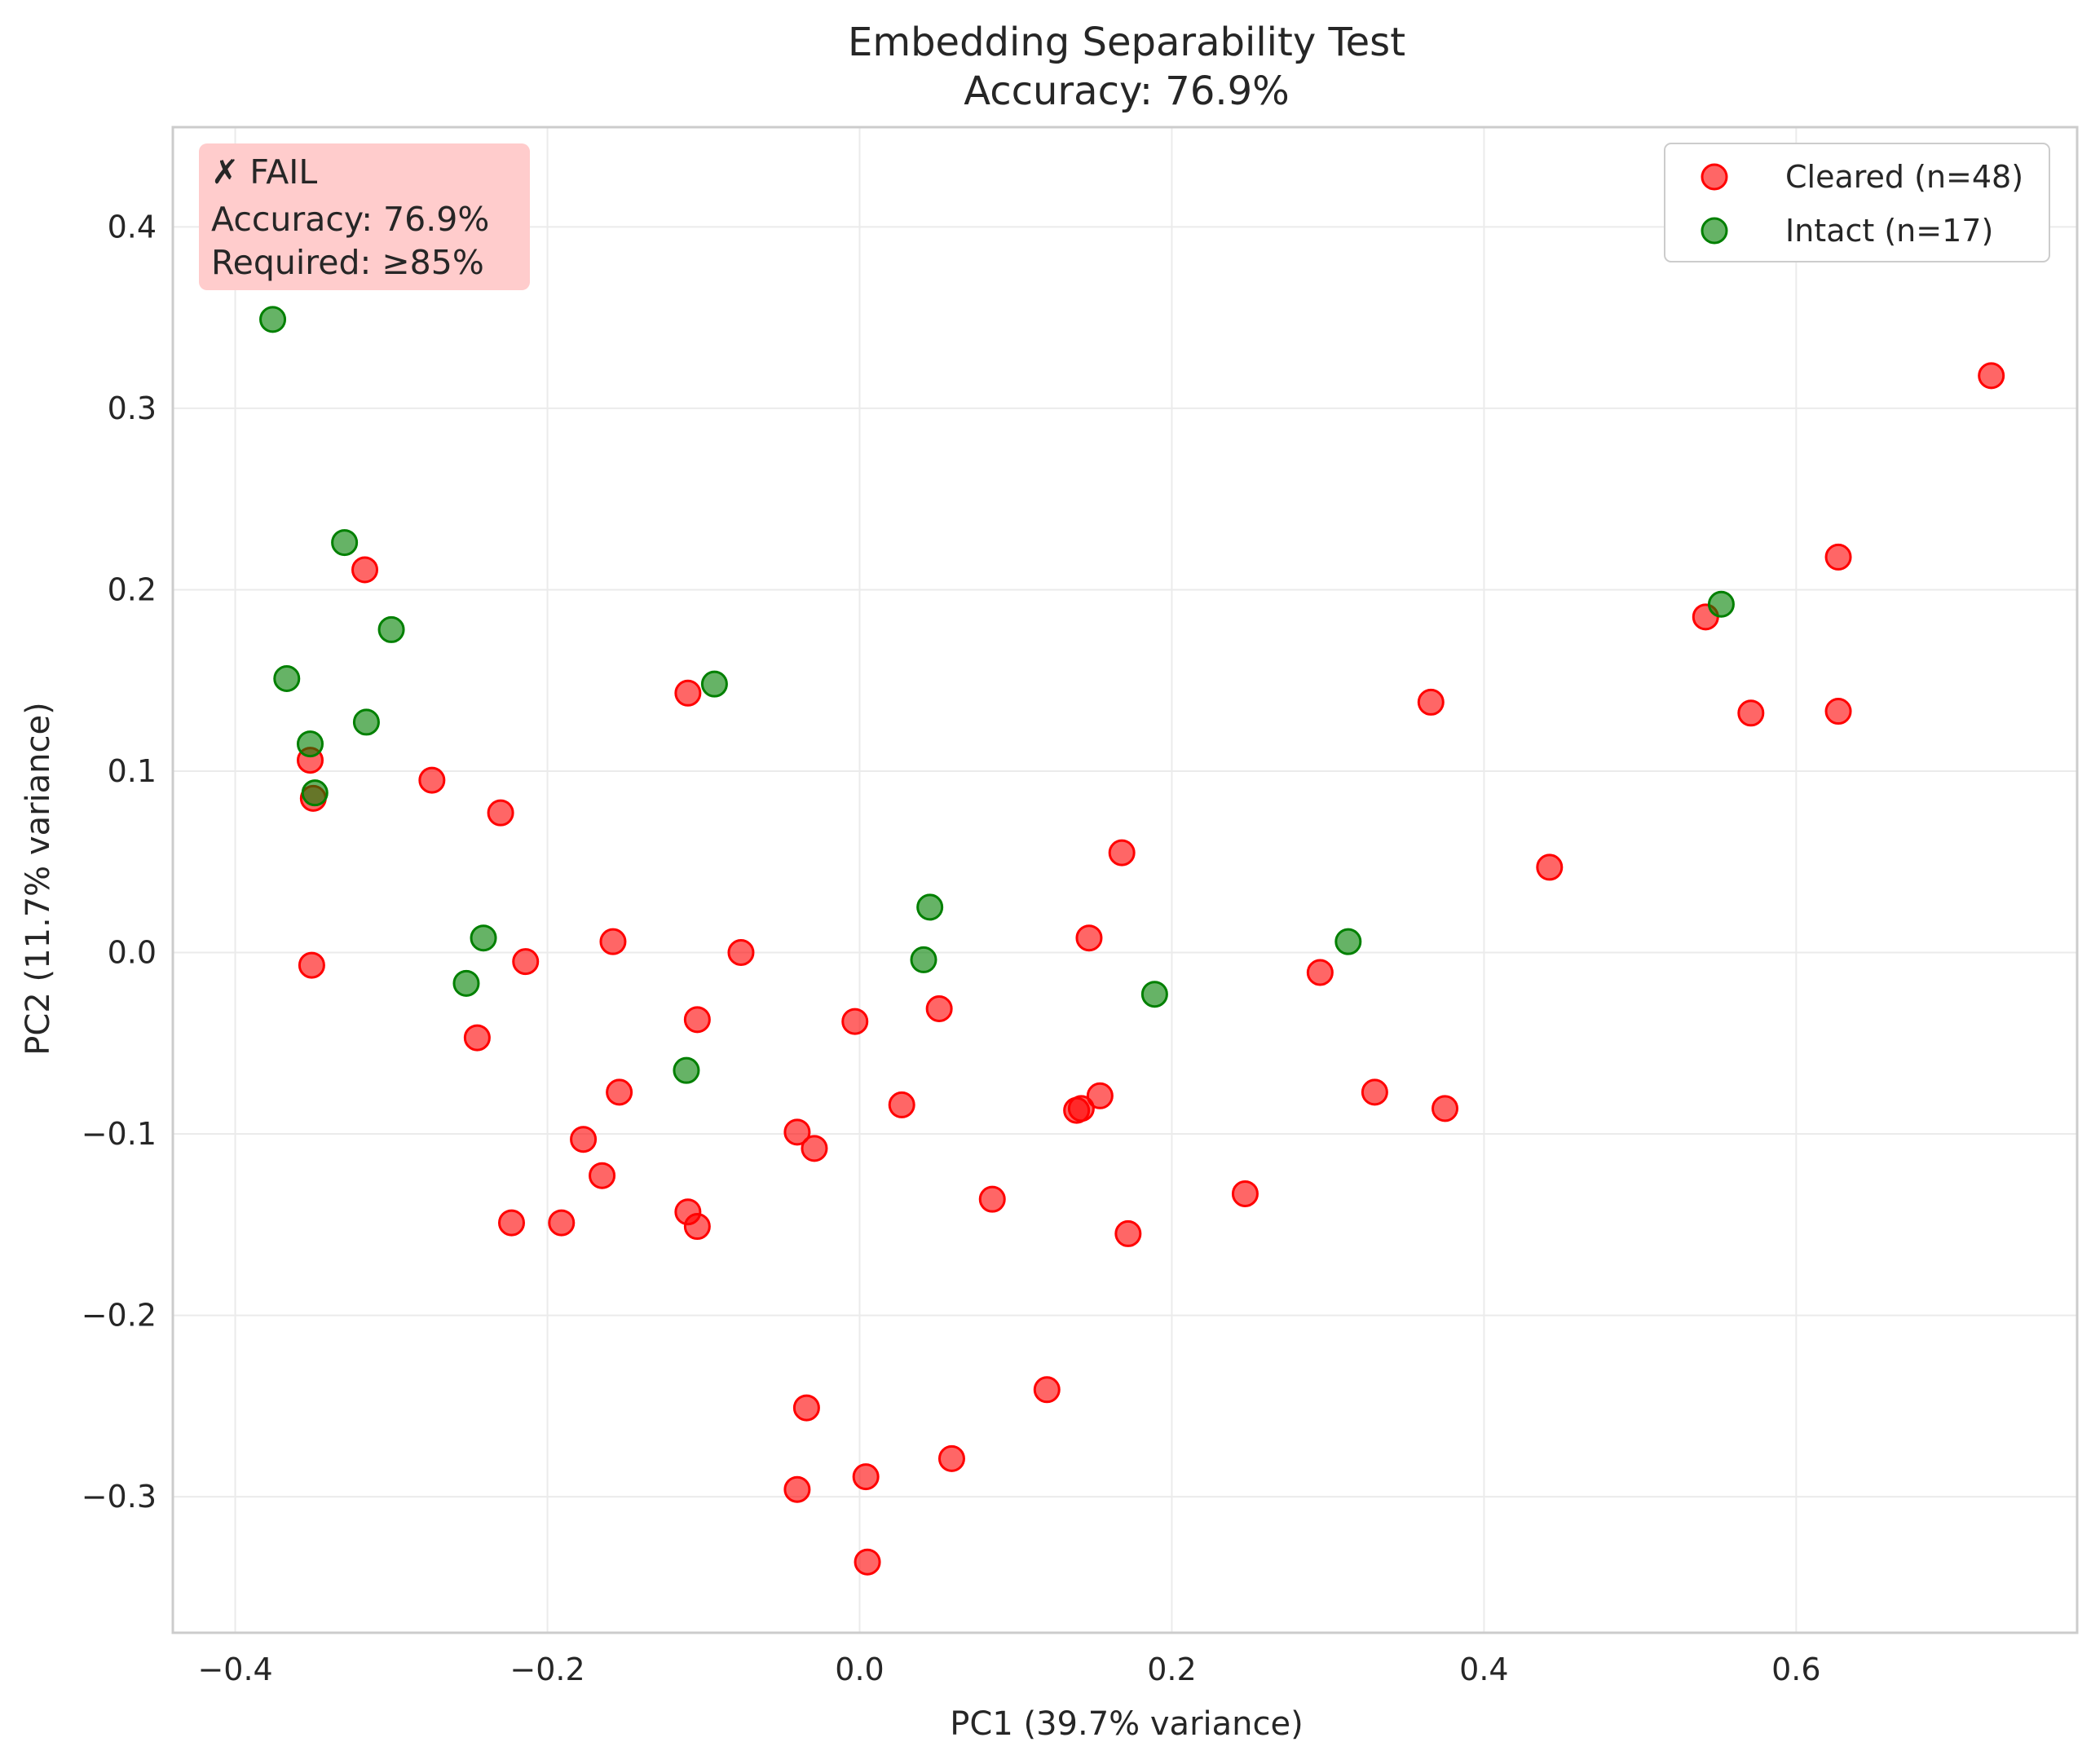  I want to click on legend-label-intact: Intact (n=17), so click(1889, 231).